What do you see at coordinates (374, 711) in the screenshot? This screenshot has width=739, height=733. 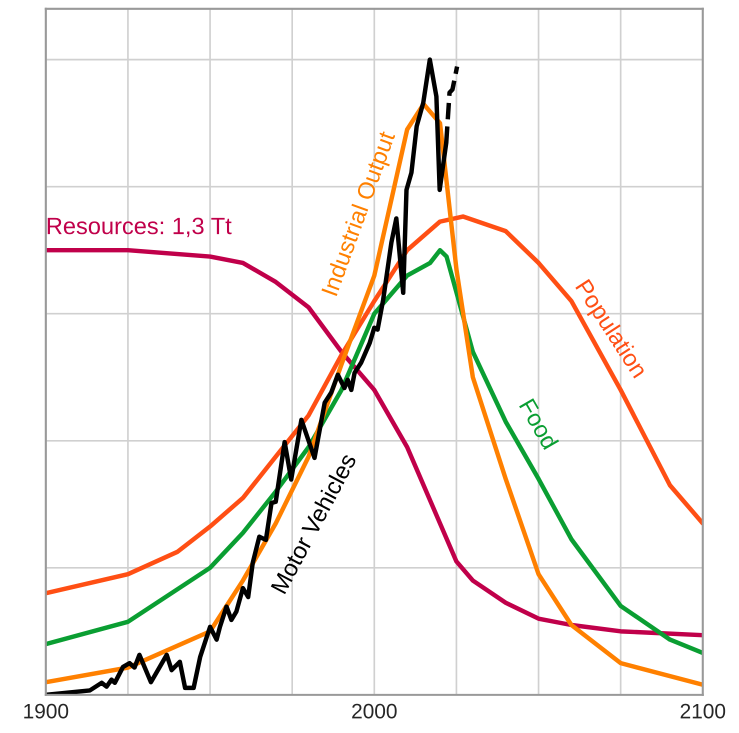 I see `x-tick-label: 2000` at bounding box center [374, 711].